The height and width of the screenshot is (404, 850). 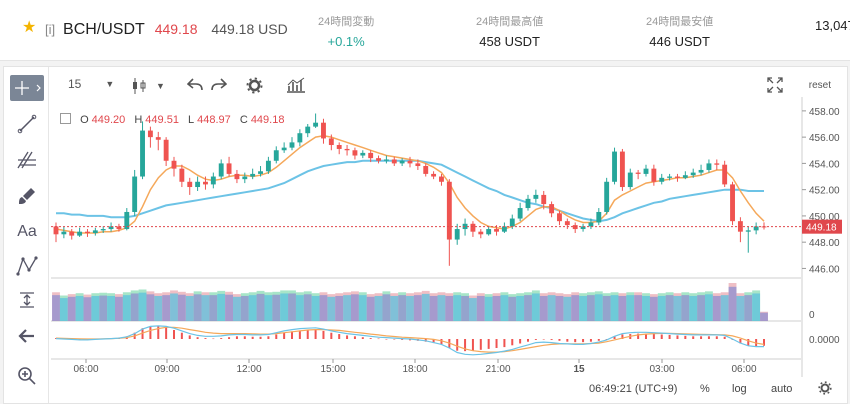 What do you see at coordinates (148, 86) in the screenshot?
I see `candle-type-icon: ▼` at bounding box center [148, 86].